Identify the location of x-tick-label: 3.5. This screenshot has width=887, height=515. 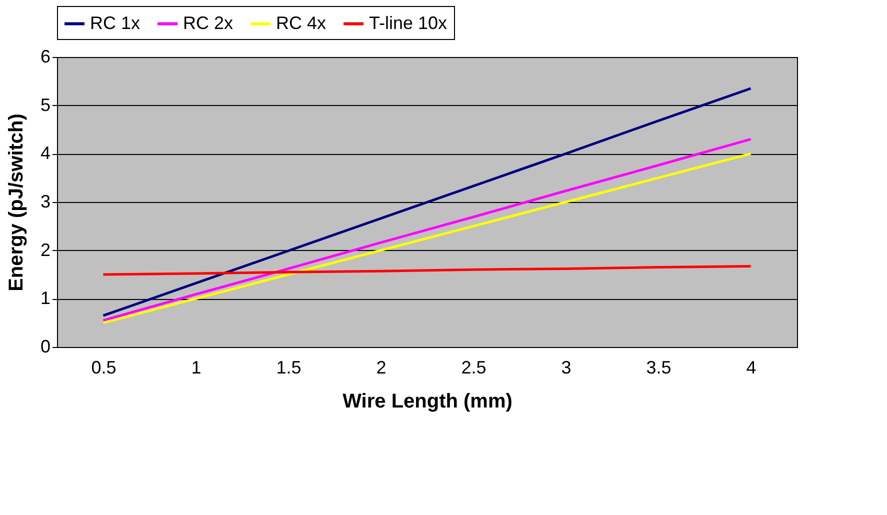
(659, 368).